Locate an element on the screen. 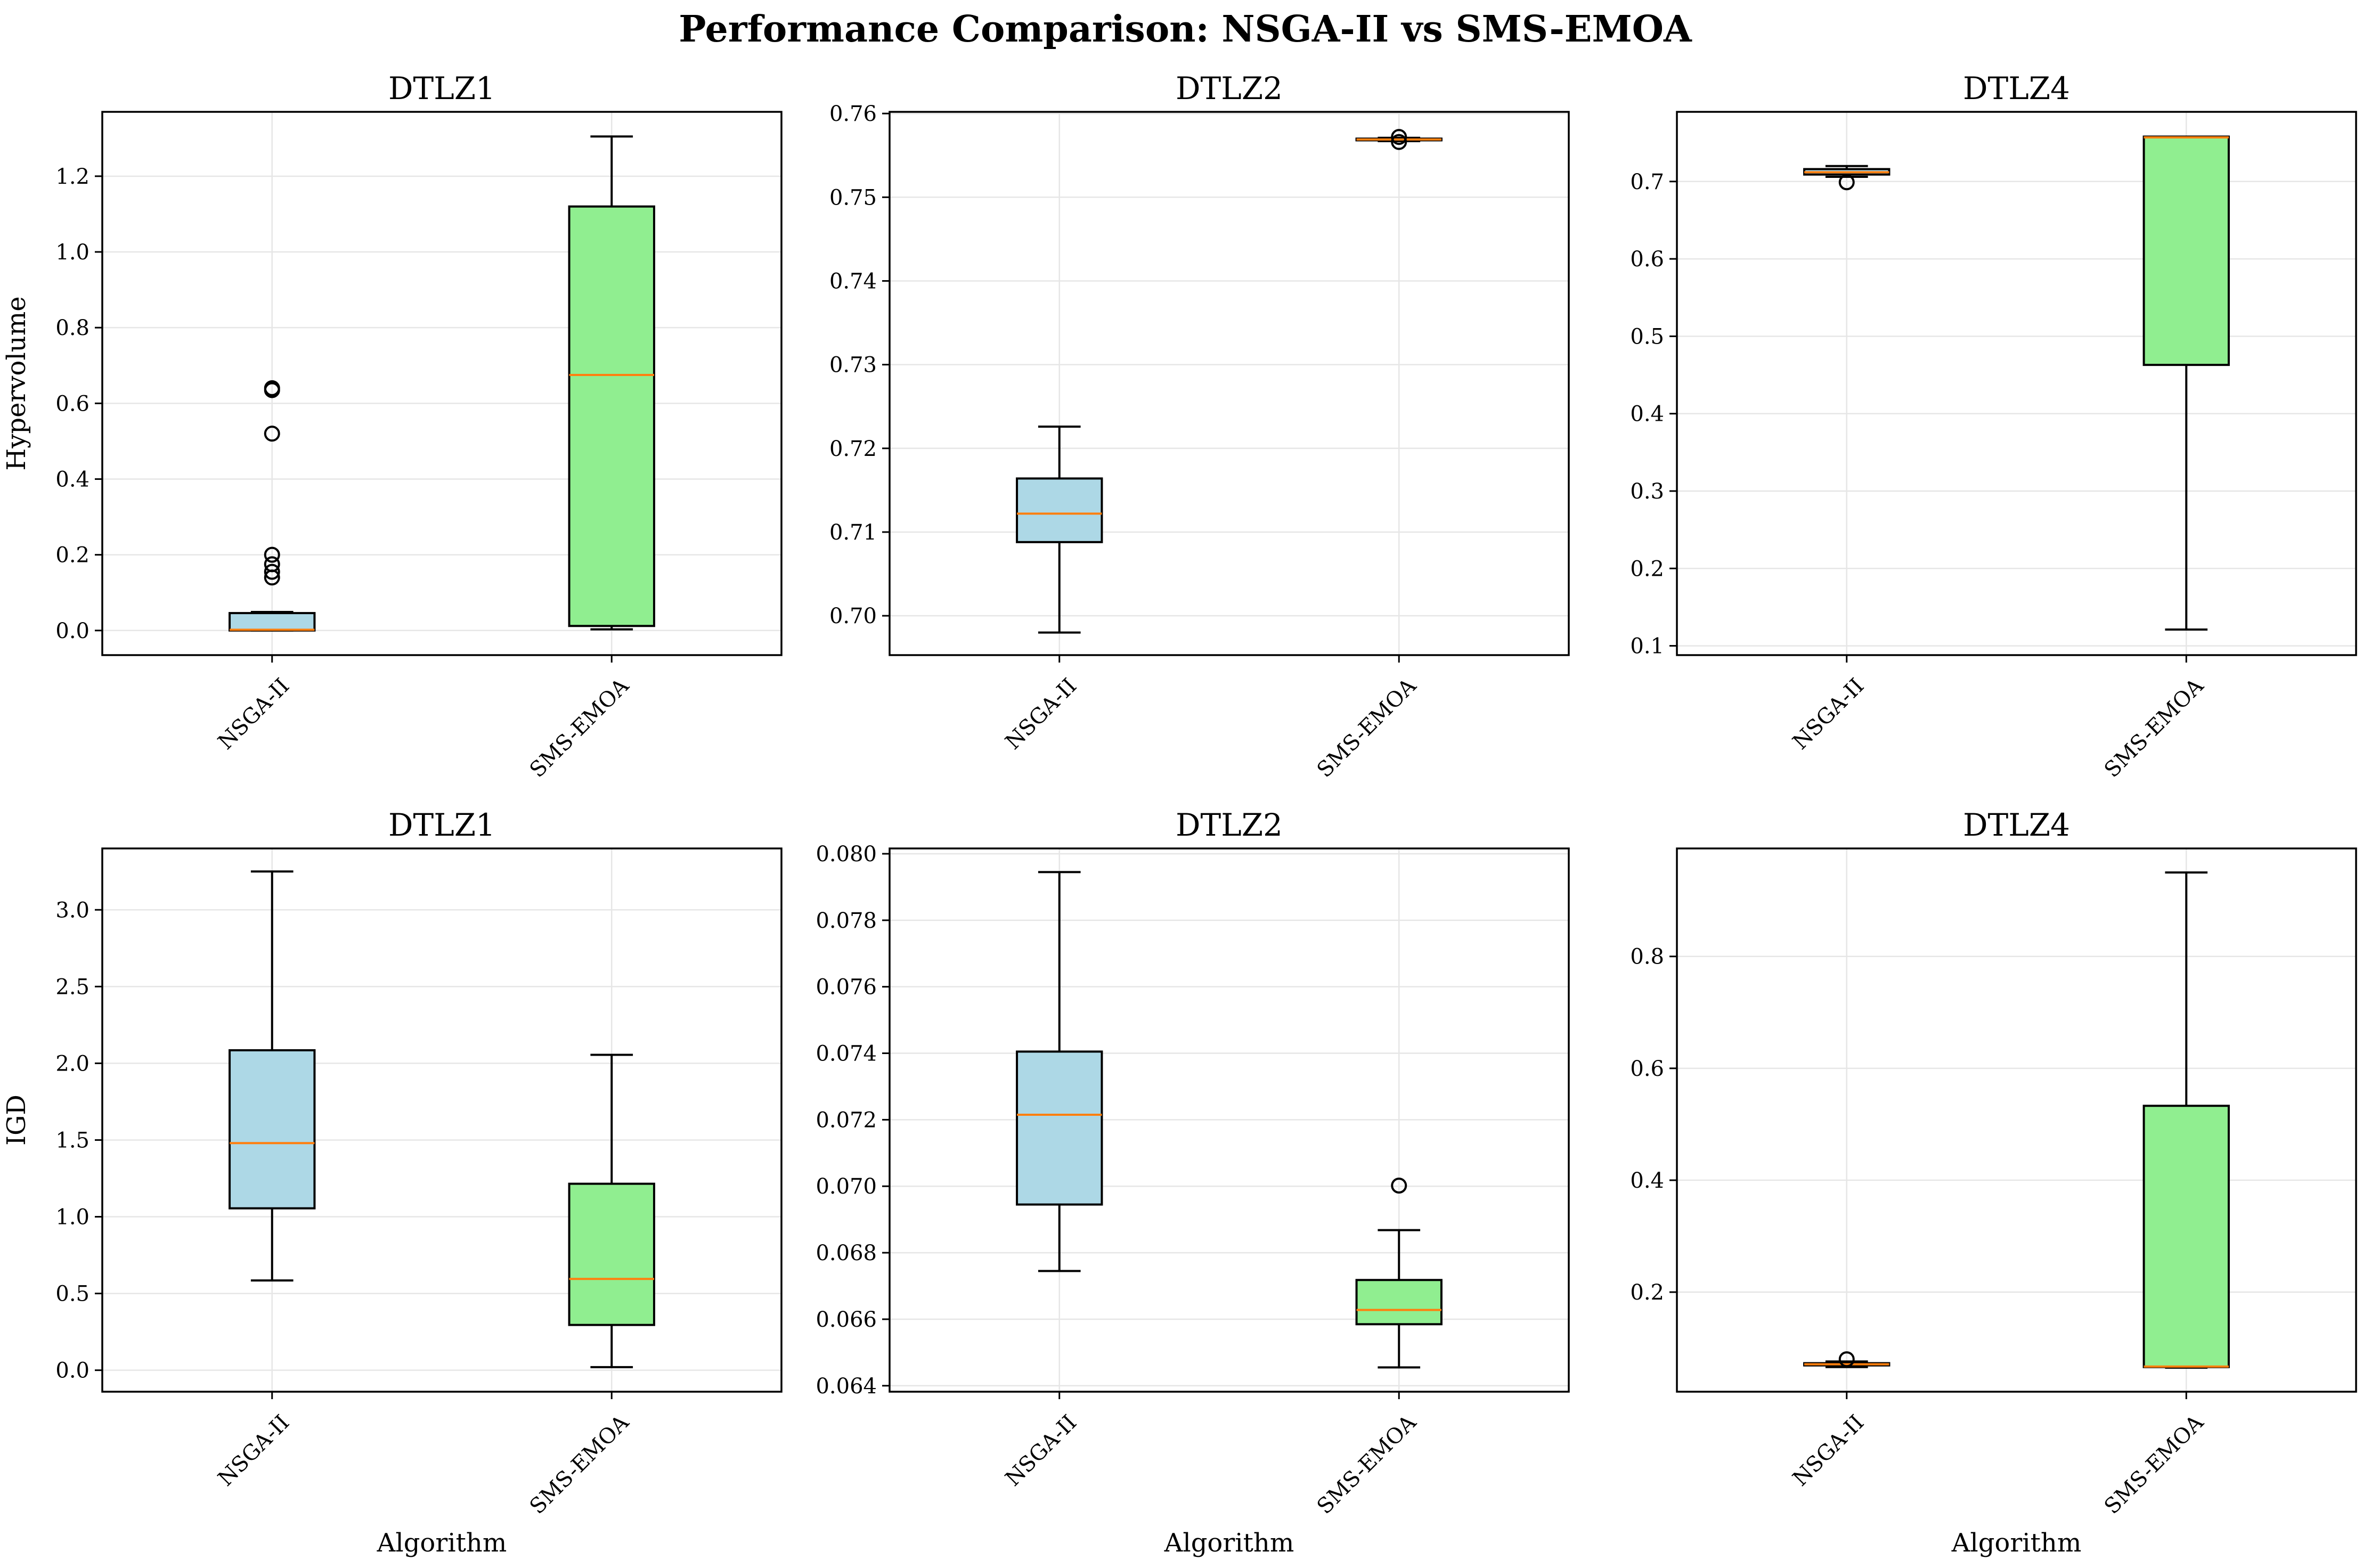  y-tick-label: 3.0 is located at coordinates (72, 910).